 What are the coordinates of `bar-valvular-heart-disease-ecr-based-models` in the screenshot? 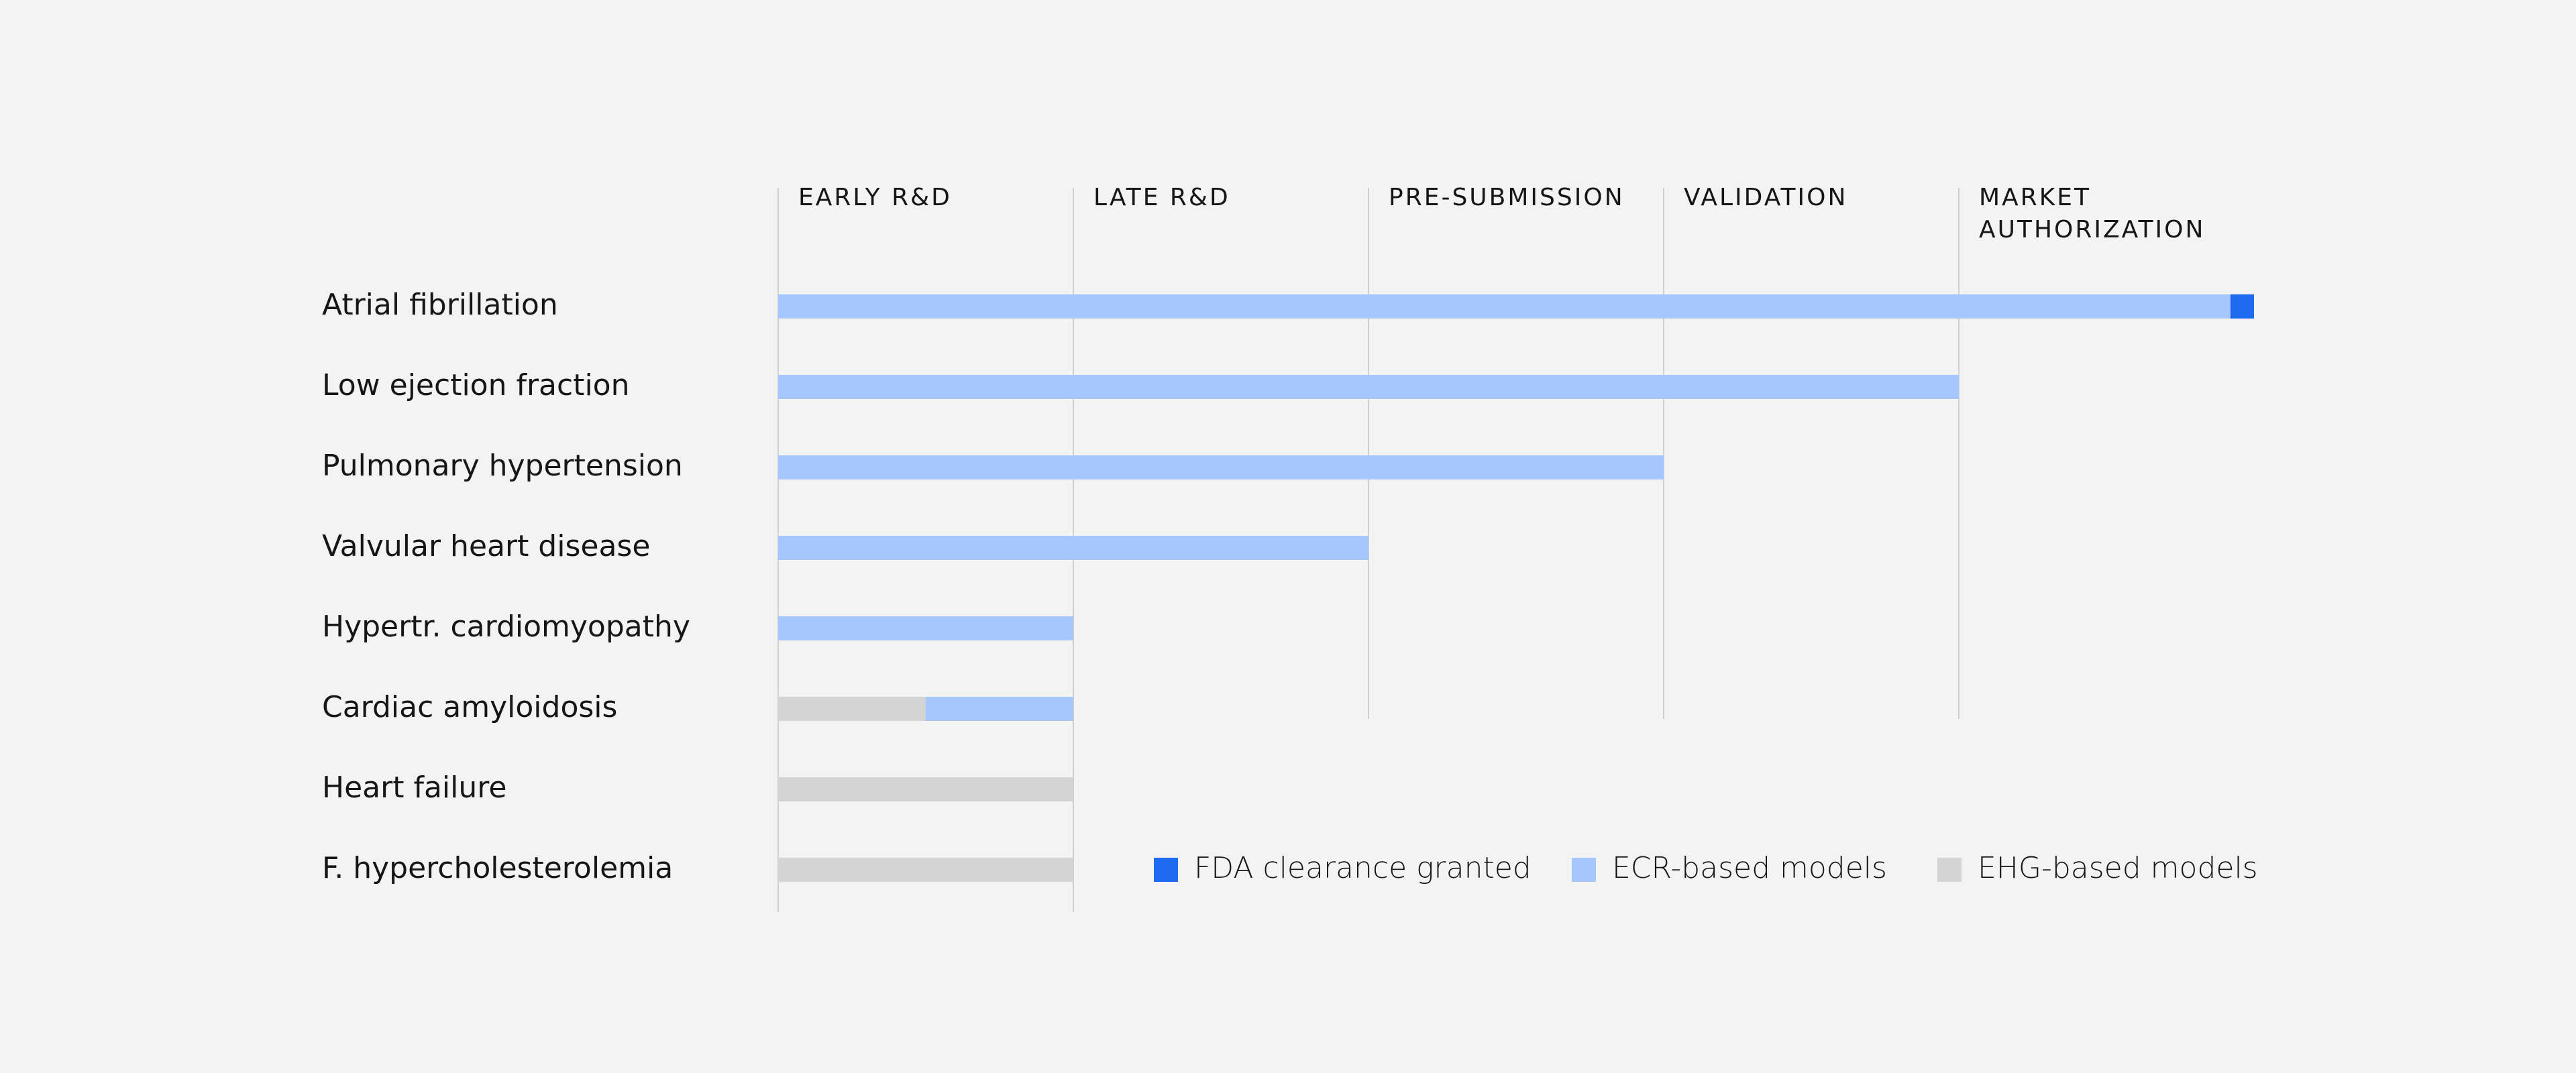 It's located at (1073, 548).